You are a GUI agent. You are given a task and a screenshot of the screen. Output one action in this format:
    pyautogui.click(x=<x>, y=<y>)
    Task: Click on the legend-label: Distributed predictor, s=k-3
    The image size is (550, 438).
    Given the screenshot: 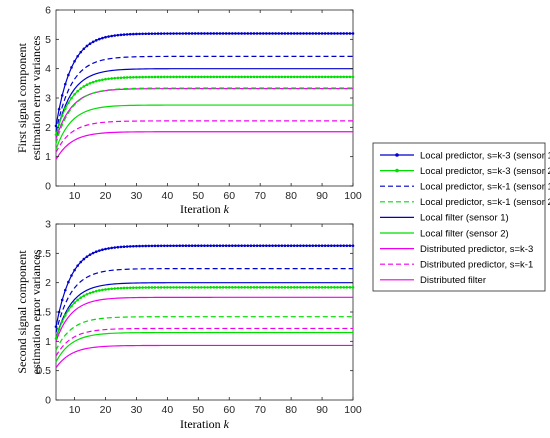 What is the action you would take?
    pyautogui.click(x=476, y=249)
    